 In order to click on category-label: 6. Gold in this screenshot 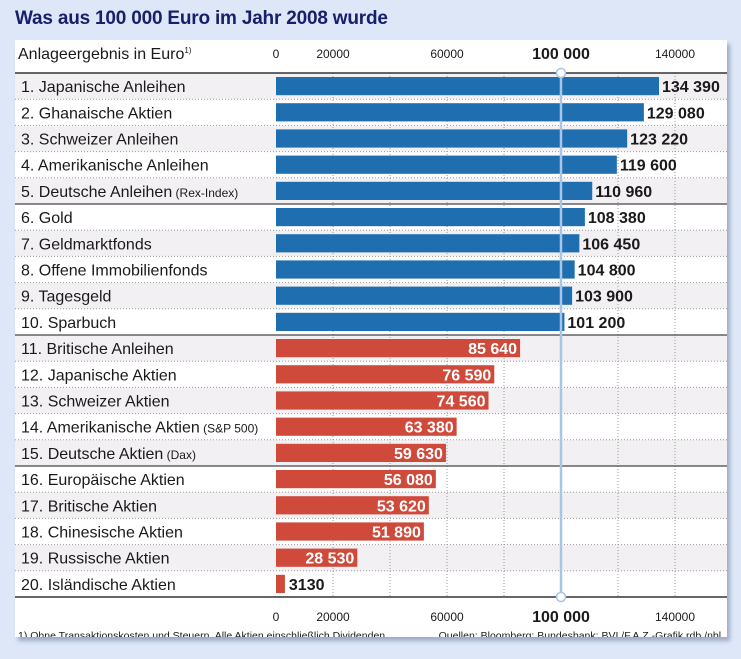, I will do `click(47, 218)`.